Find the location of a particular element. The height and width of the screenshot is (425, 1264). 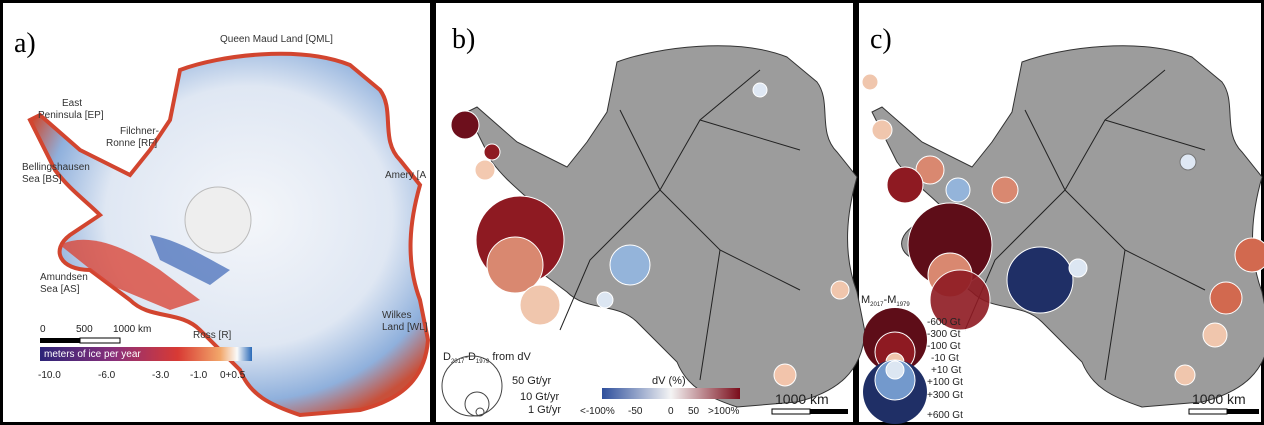

legend-label: 10 Gt/yr is located at coordinates (539, 397).